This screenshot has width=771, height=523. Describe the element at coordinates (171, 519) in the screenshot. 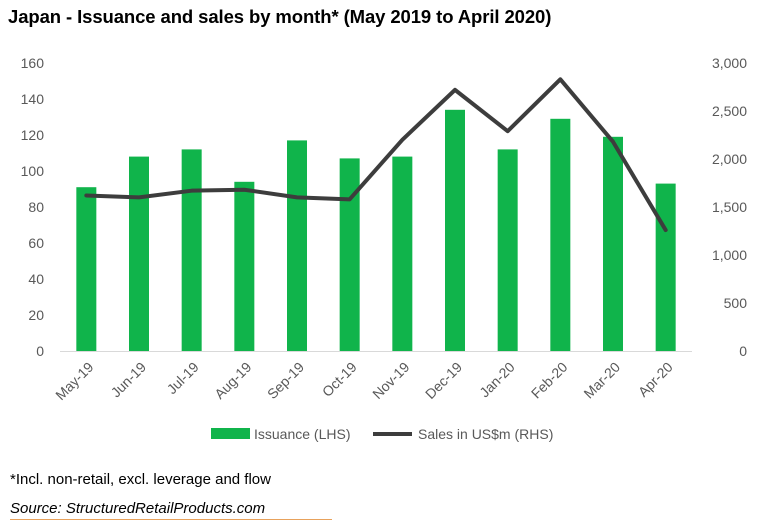

I see `source-underline` at that location.